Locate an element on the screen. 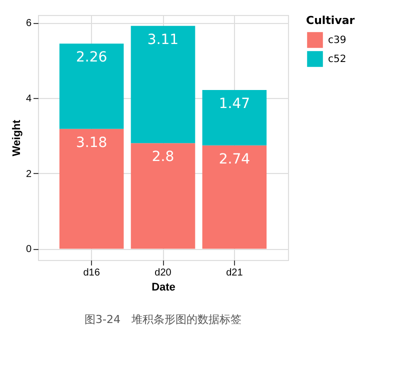  data-label: 1.47 is located at coordinates (234, 104).